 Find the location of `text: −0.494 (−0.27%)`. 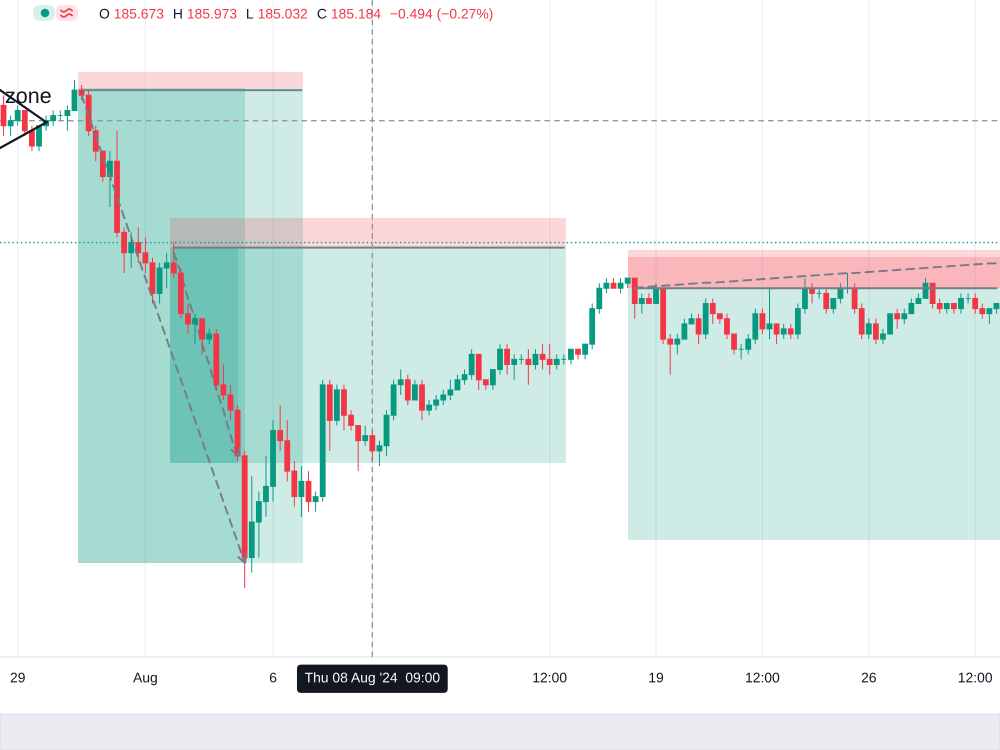

text: −0.494 (−0.27%) is located at coordinates (441, 15).